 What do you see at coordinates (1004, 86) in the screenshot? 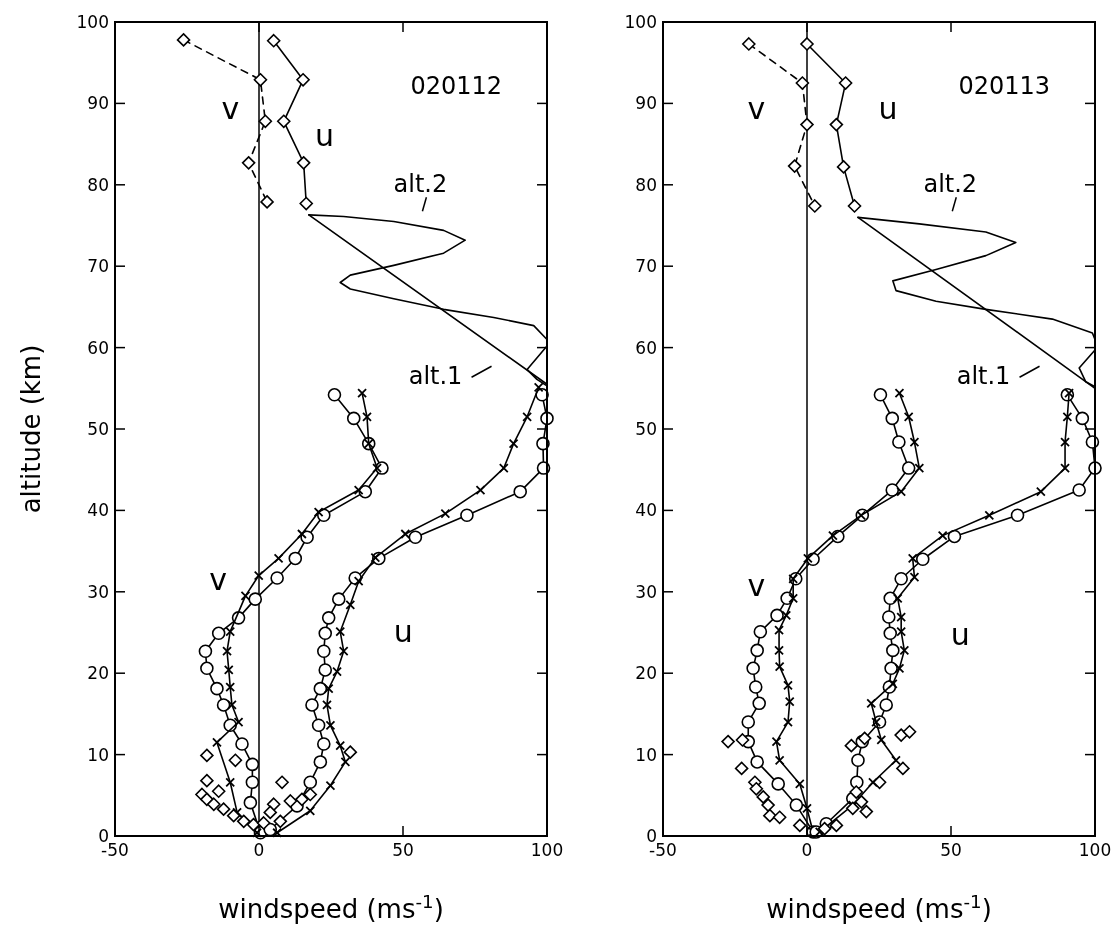
I see `annotation: 020113` at bounding box center [1004, 86].